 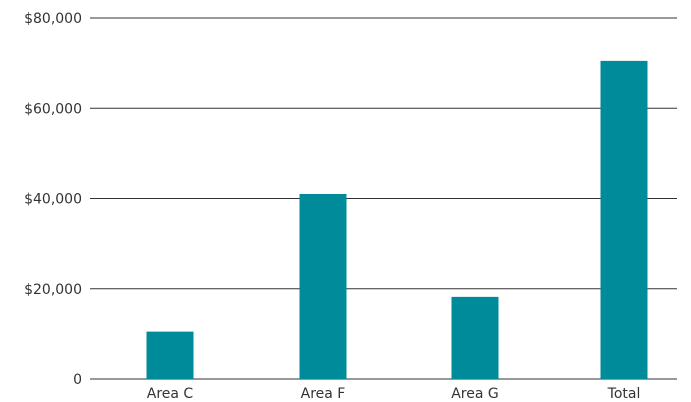 What do you see at coordinates (624, 394) in the screenshot?
I see `x-category-label: Total` at bounding box center [624, 394].